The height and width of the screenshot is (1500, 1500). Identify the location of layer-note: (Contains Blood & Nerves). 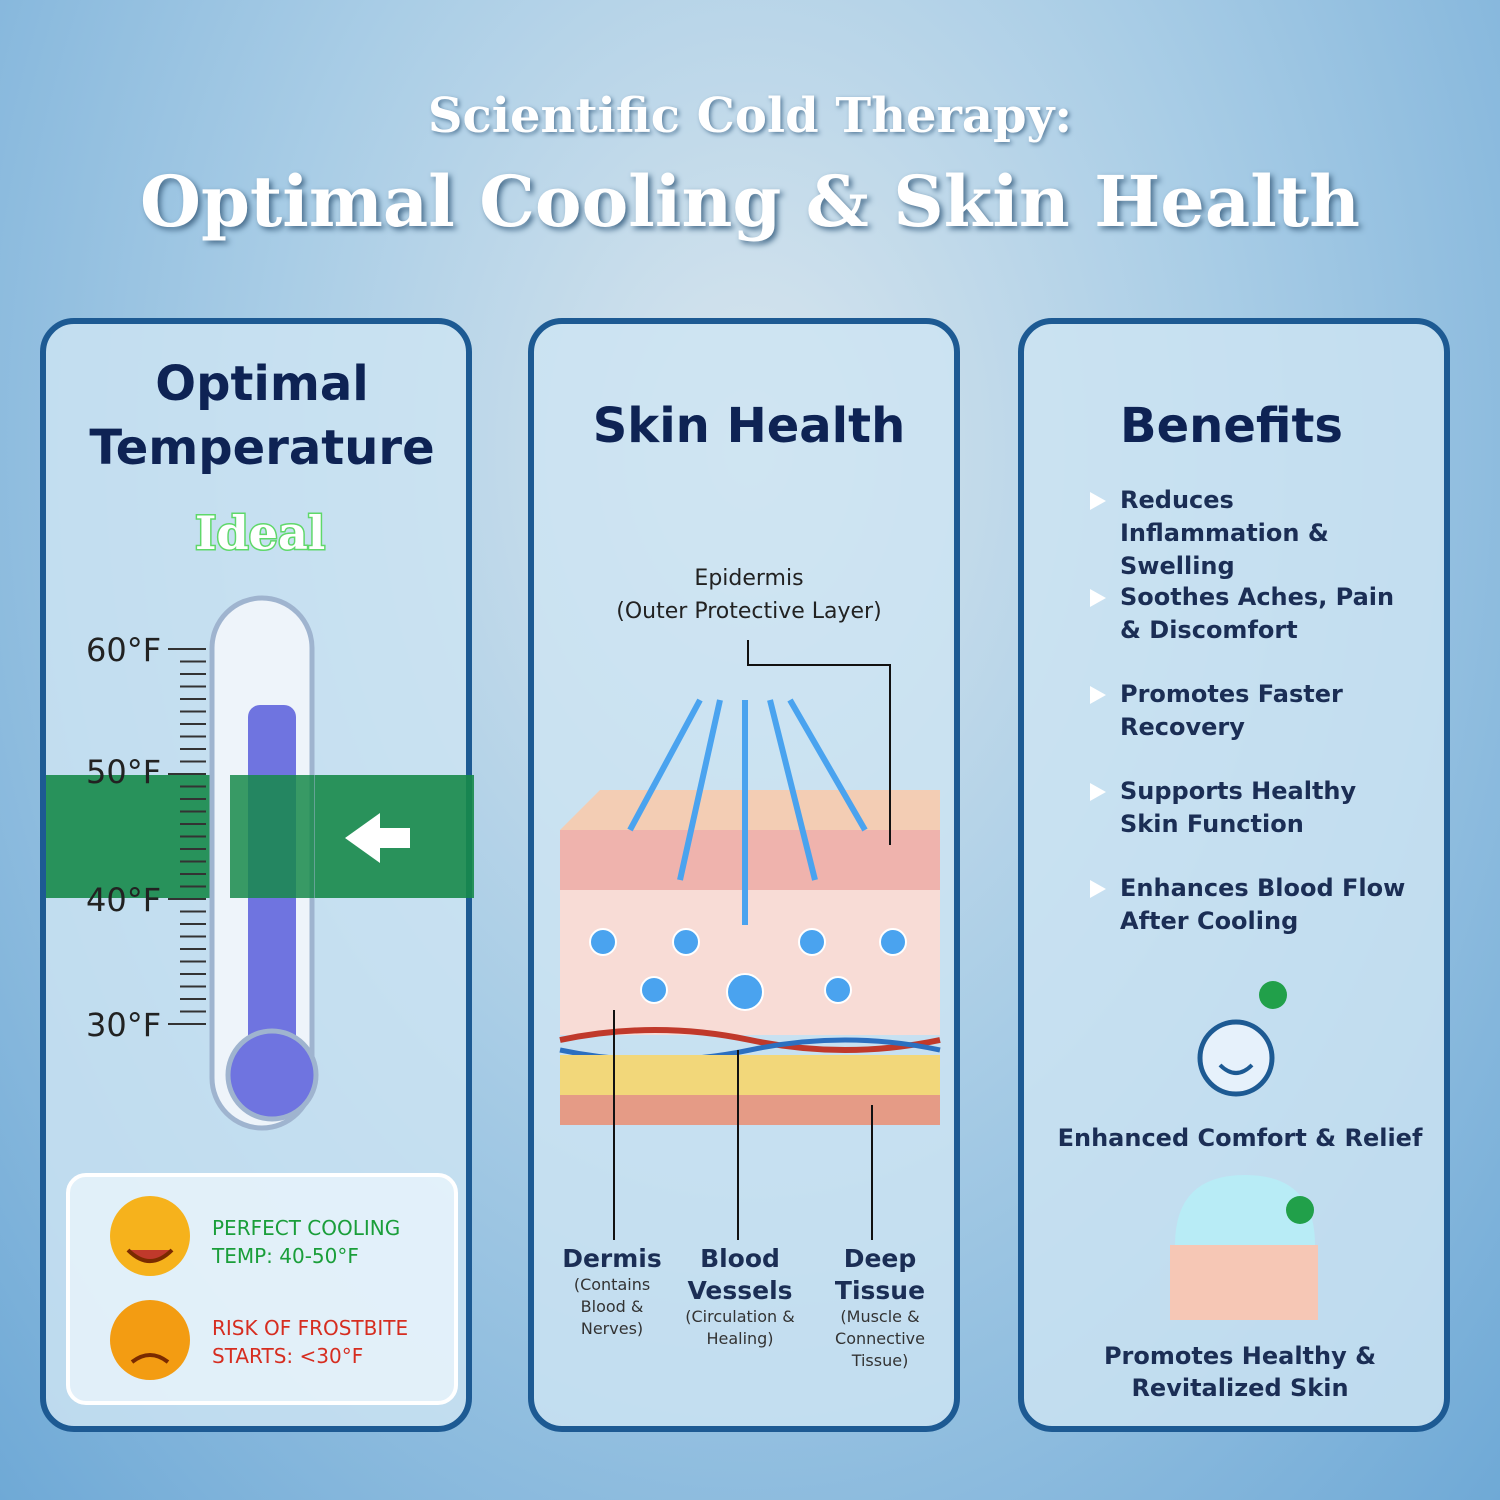
(612, 1306).